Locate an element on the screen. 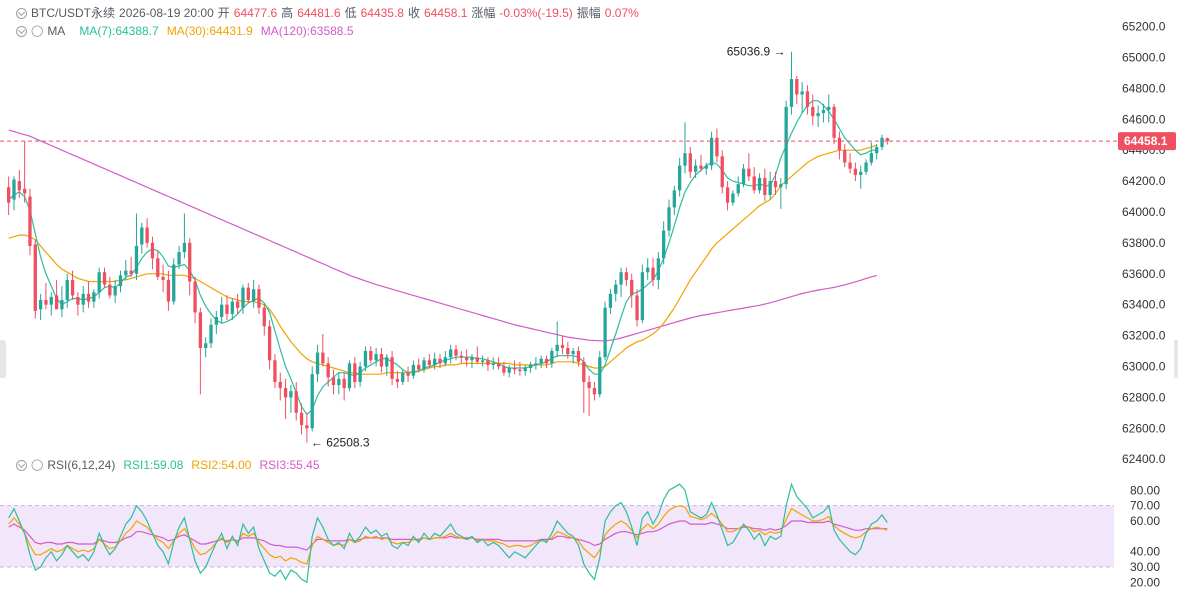 The height and width of the screenshot is (592, 1178). last-price-label: 64458.1 is located at coordinates (1146, 141).